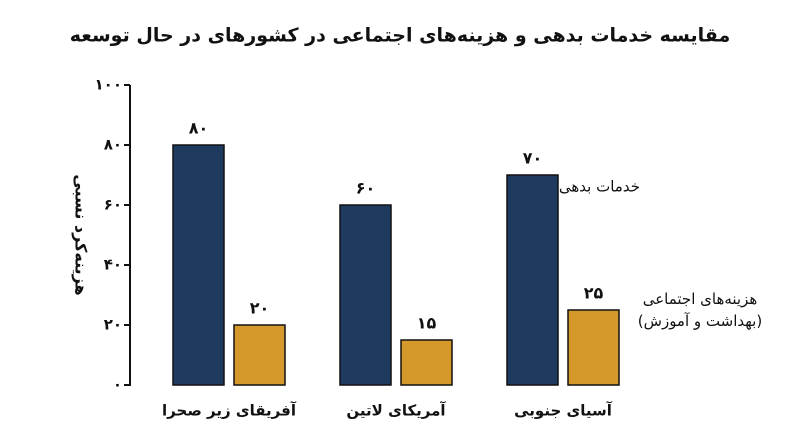 This screenshot has width=800, height=447. Describe the element at coordinates (113, 205) in the screenshot. I see `y-tick-label: ۶۰` at that location.